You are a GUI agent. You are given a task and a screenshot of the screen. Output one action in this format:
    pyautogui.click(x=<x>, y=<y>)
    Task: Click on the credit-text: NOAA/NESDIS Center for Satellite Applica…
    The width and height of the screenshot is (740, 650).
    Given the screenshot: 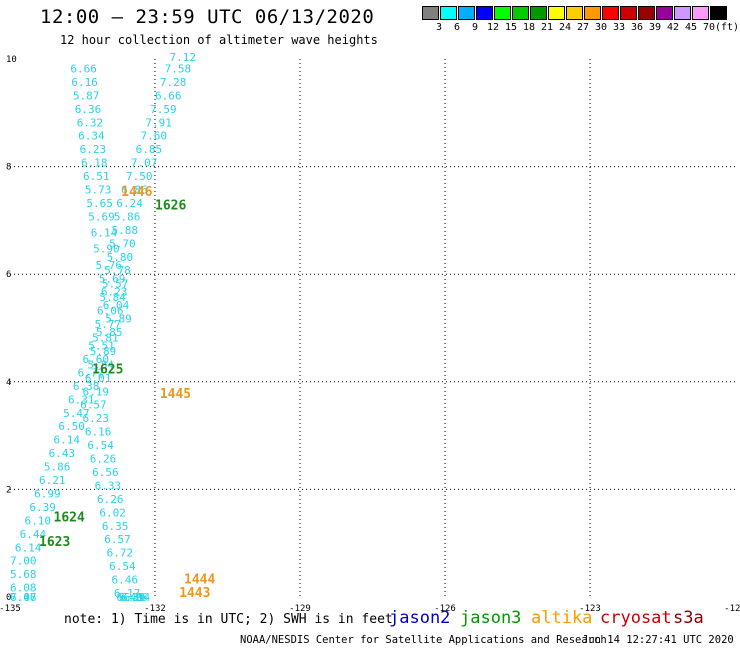 What is the action you would take?
    pyautogui.click(x=423, y=640)
    